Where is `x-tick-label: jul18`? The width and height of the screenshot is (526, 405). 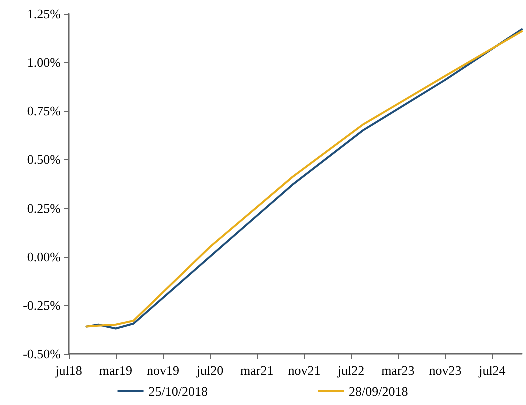 x-tick-label: jul18 is located at coordinates (68, 370).